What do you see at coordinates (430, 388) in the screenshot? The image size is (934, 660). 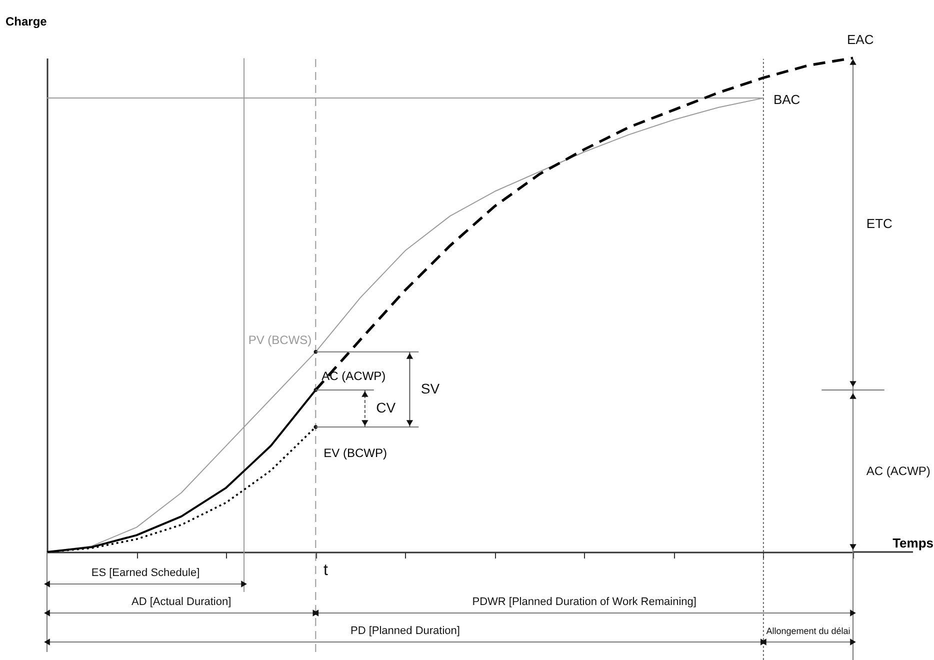 I see `annotation: SV` at bounding box center [430, 388].